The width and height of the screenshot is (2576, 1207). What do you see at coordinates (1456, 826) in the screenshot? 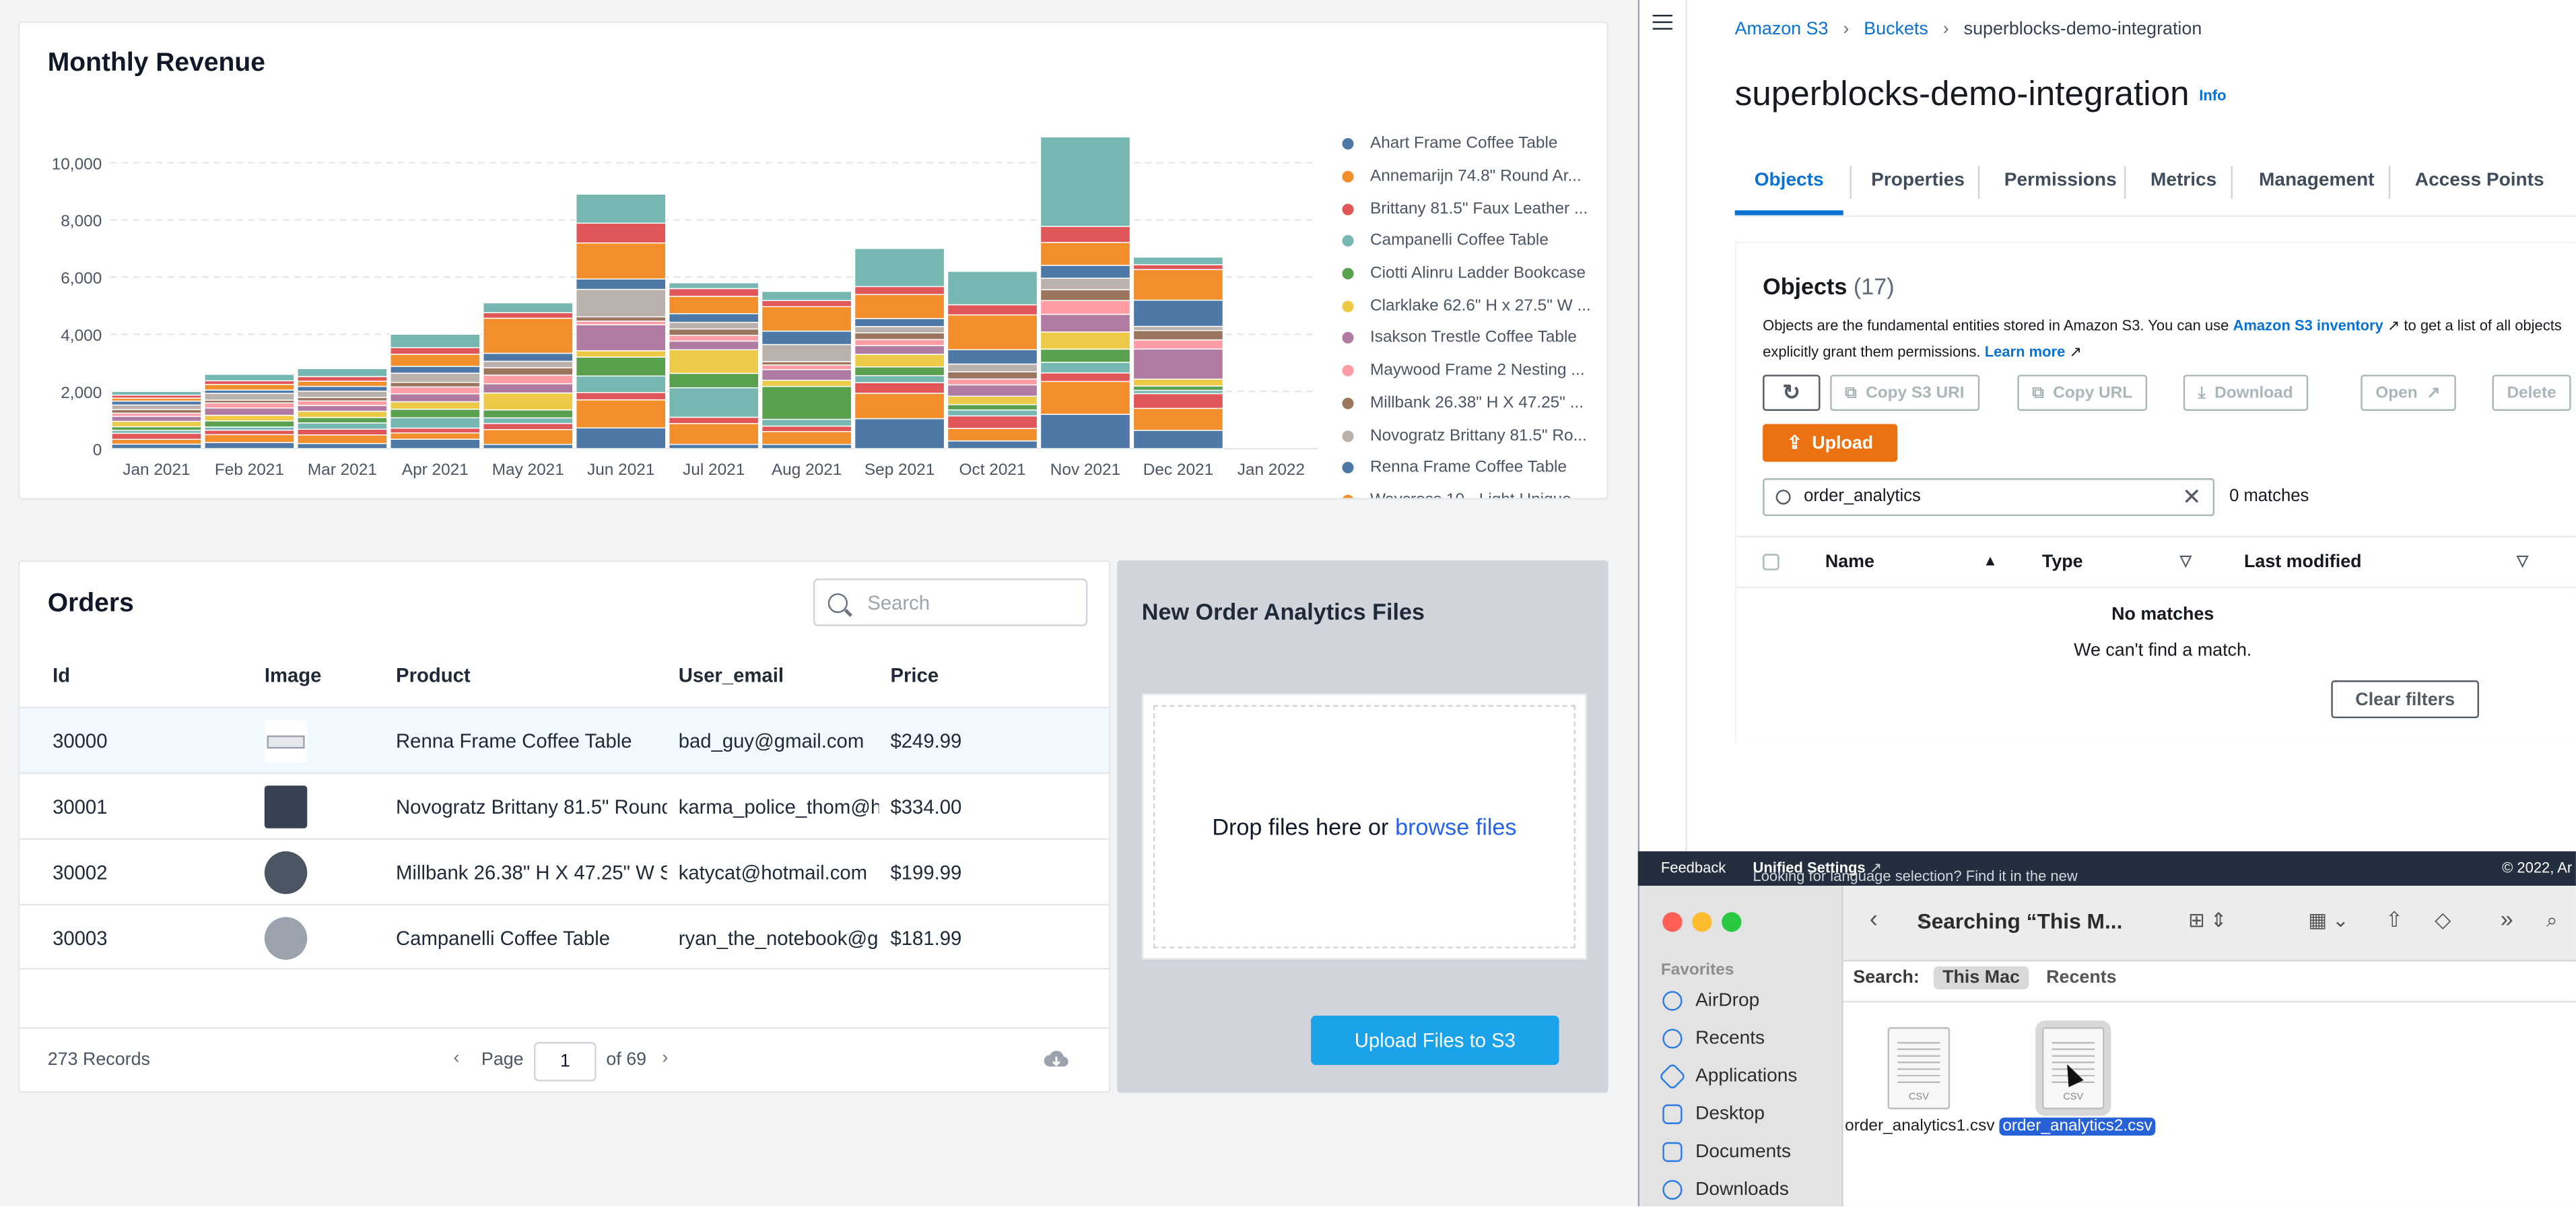
I see `browse-files-link: browse files` at bounding box center [1456, 826].